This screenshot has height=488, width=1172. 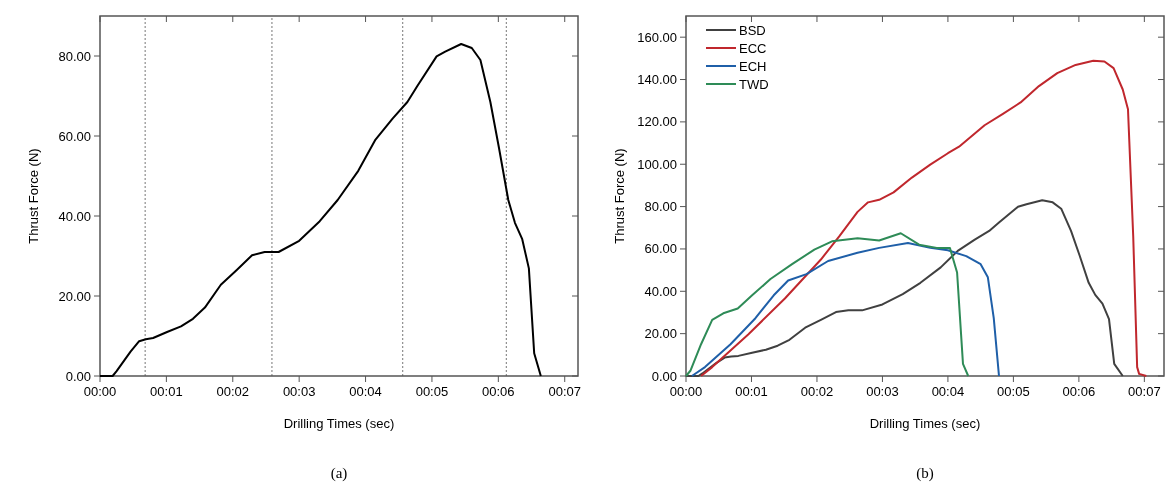 I want to click on legend-label: ECC, so click(x=753, y=48).